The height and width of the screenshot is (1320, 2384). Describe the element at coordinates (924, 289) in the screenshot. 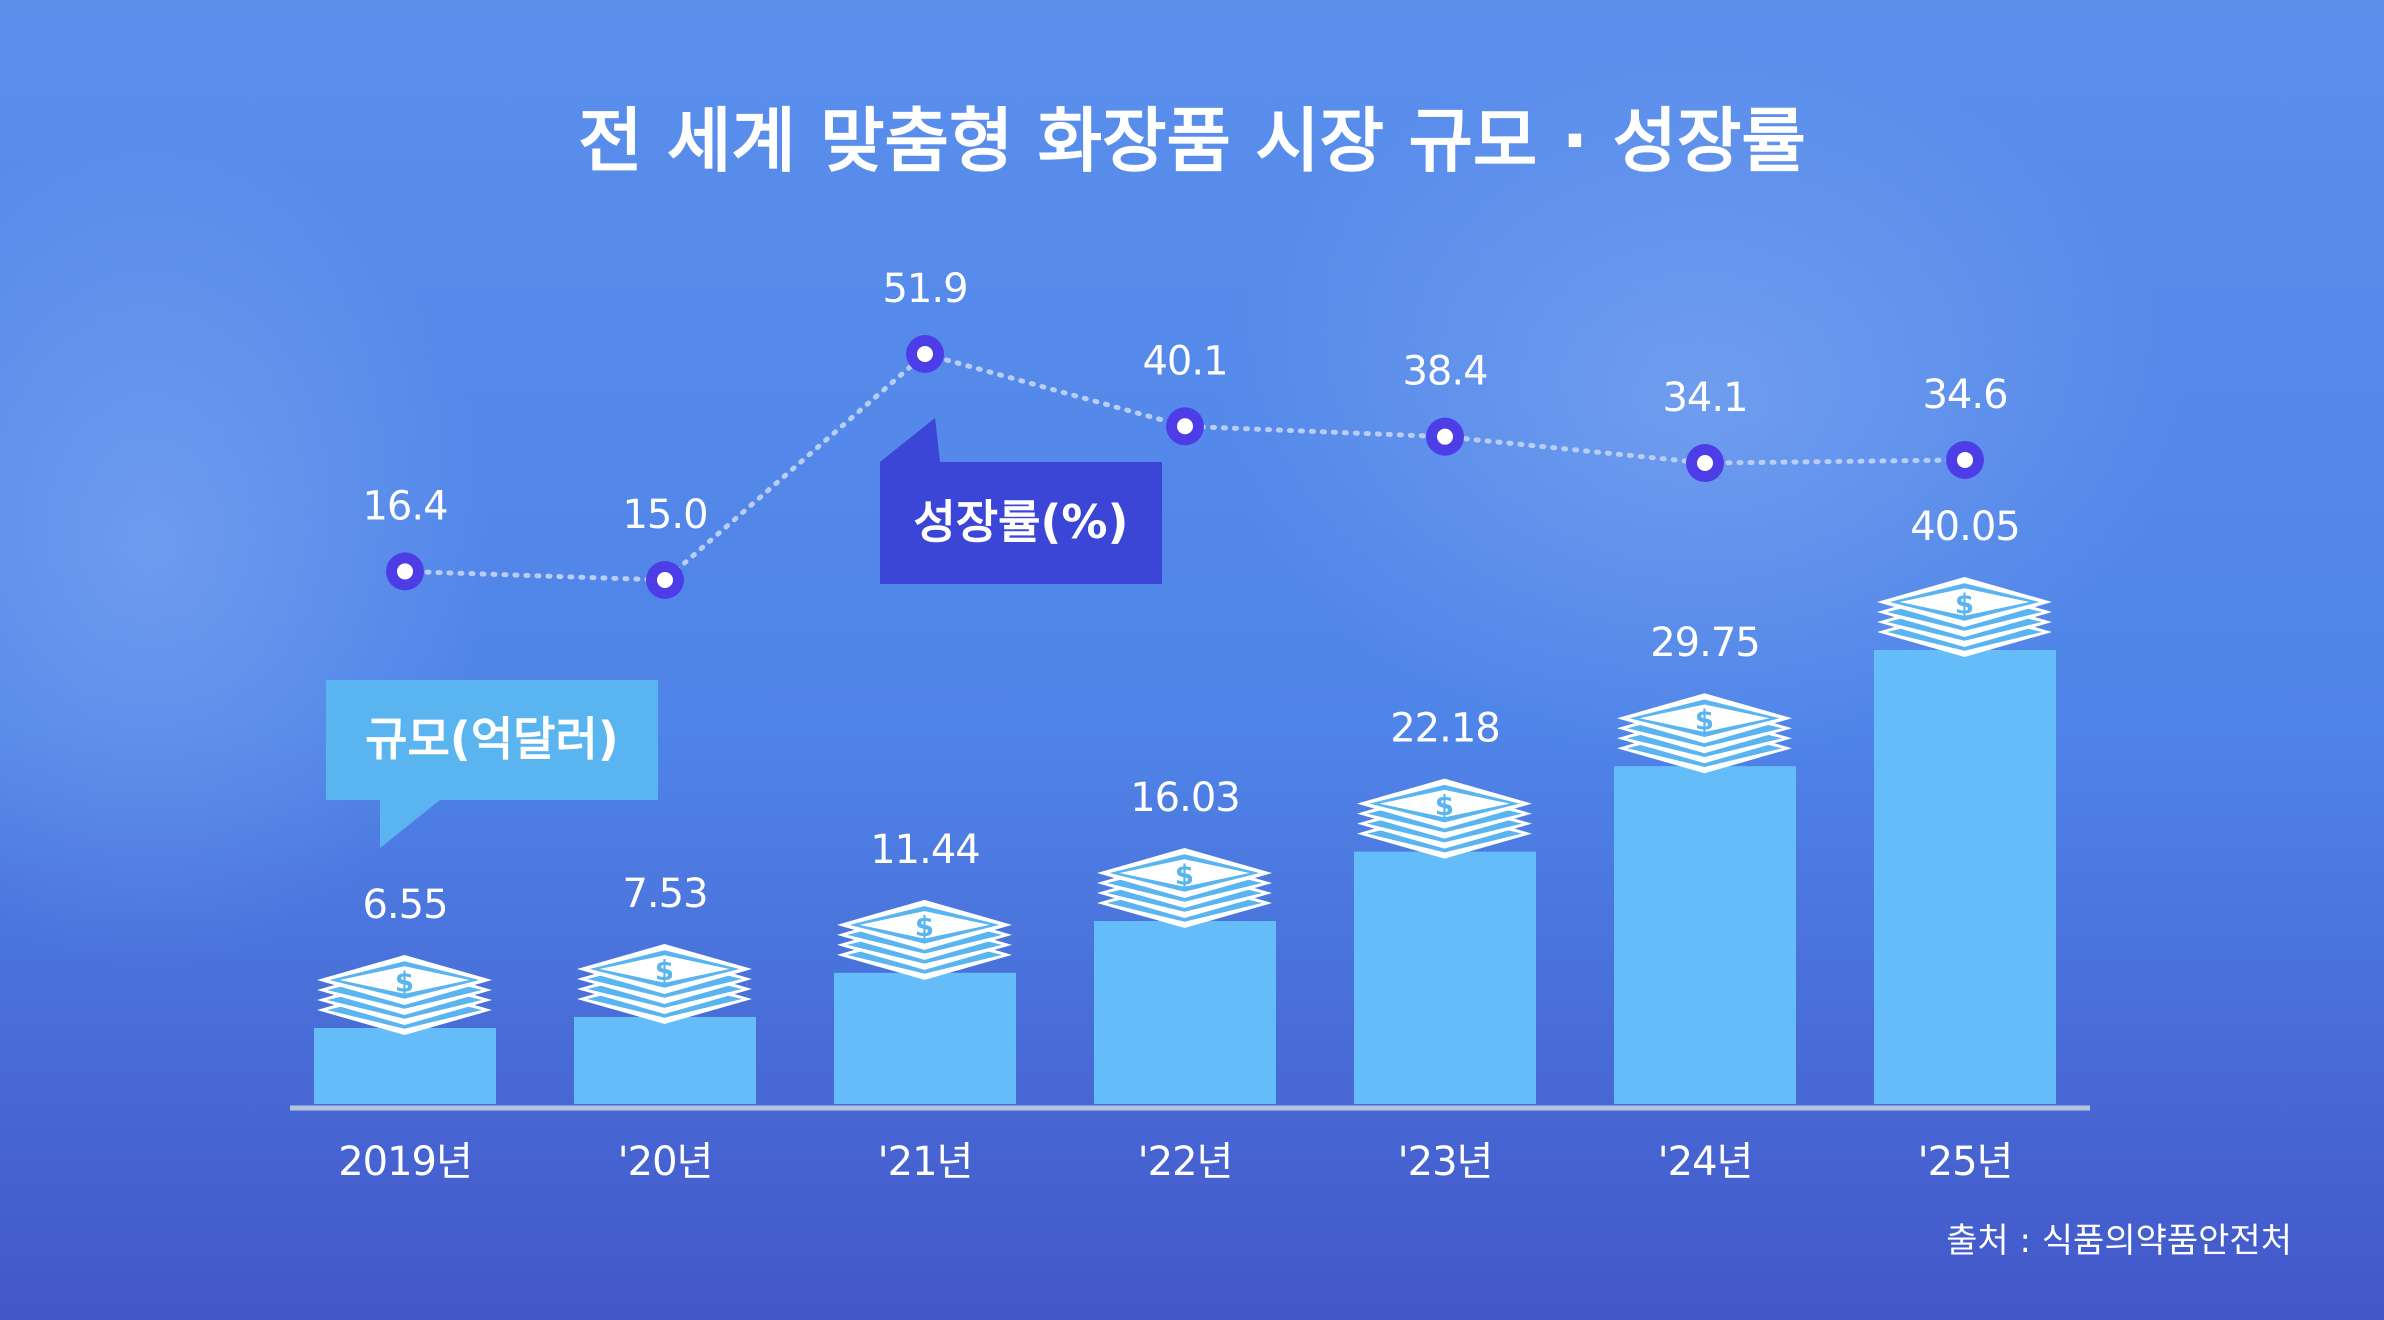

I see `rate-value-label: 51.9` at that location.